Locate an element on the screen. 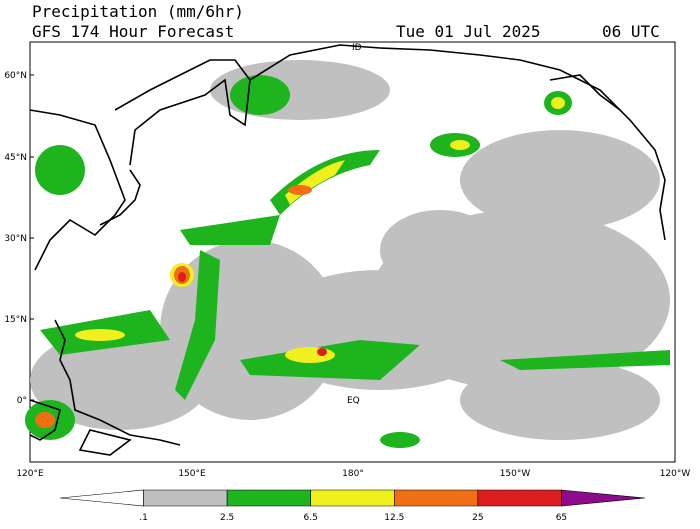 The width and height of the screenshot is (700, 529). lat-label: 45°N is located at coordinates (15, 158).